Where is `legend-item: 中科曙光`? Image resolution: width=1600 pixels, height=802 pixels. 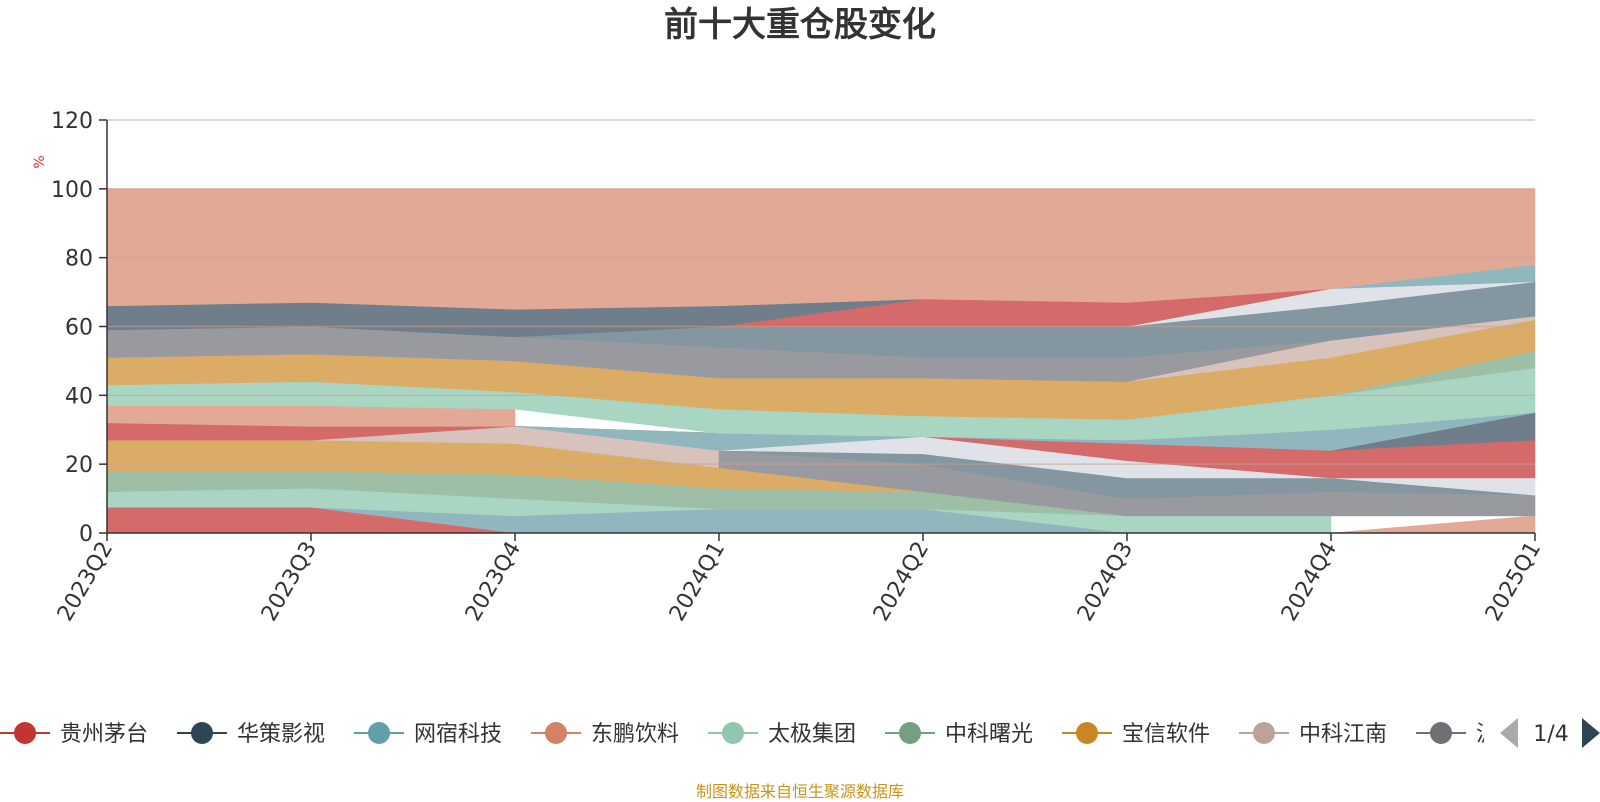 legend-item: 中科曙光 is located at coordinates (959, 734).